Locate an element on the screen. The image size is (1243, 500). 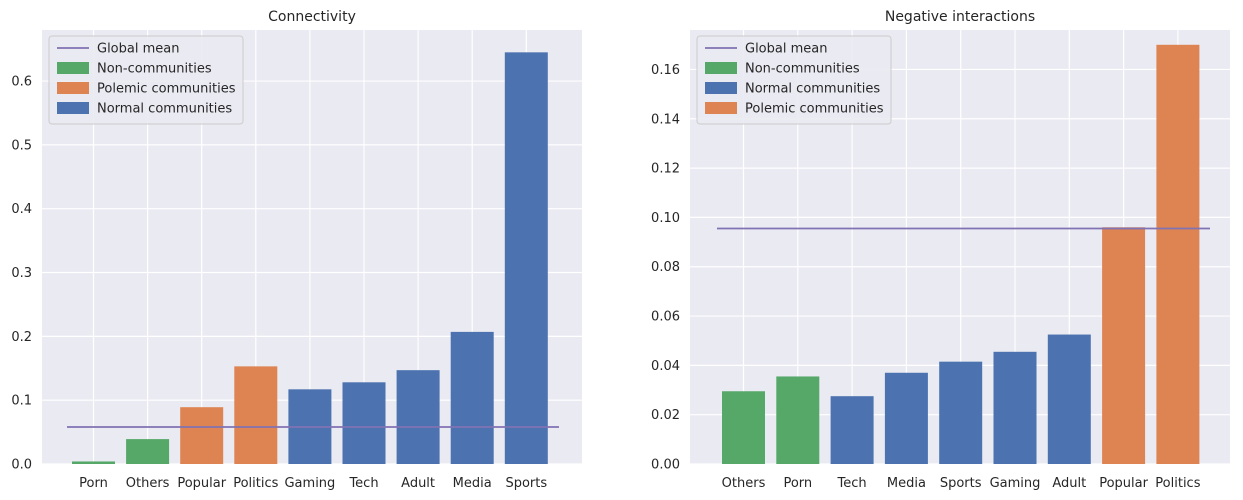
y-tick-label: 0.06 is located at coordinates (665, 317).